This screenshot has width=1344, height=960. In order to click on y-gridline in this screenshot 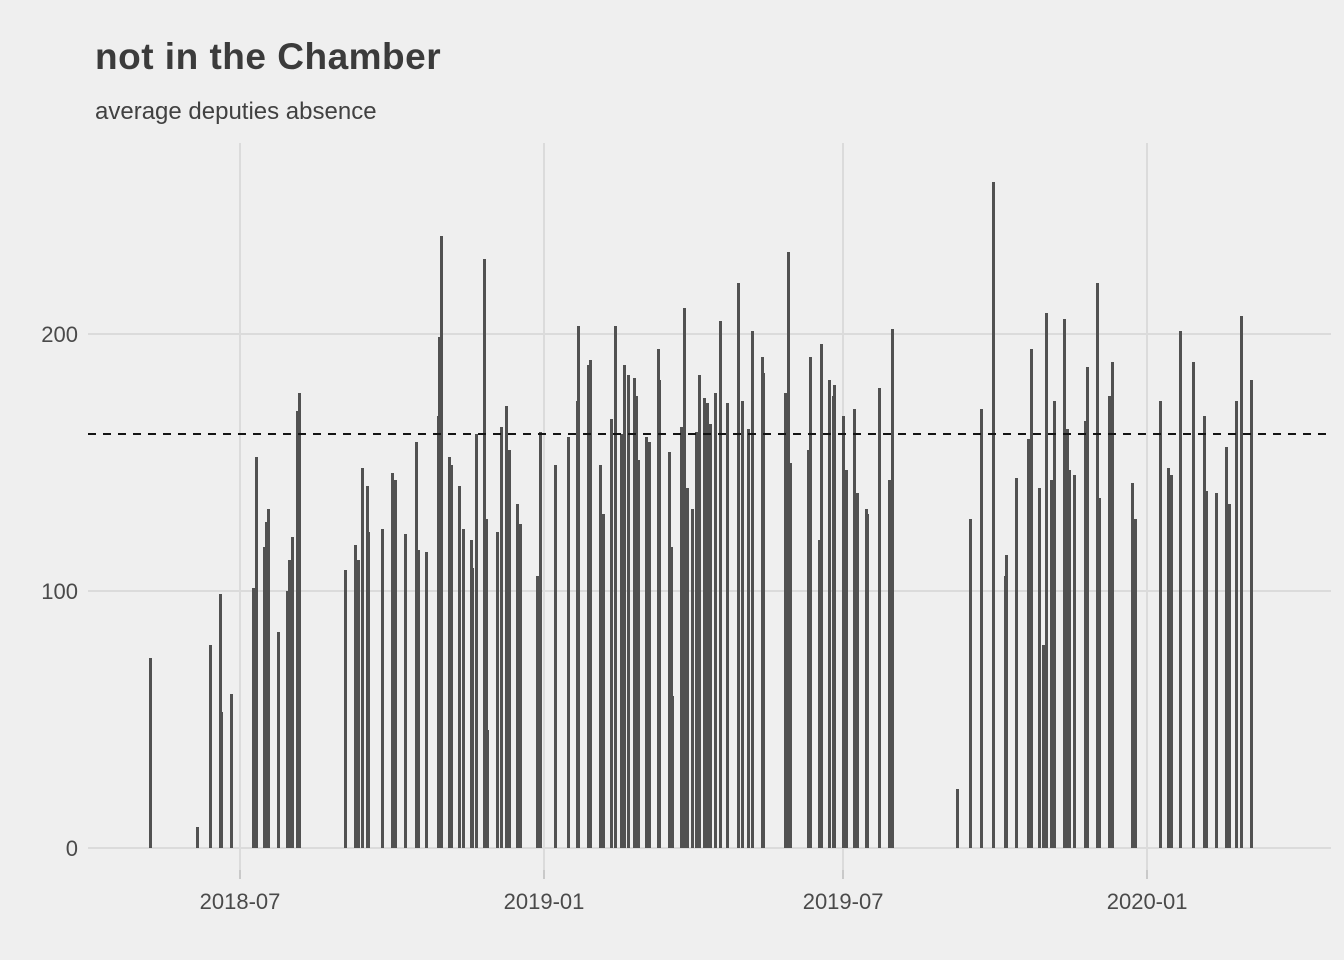, I will do `click(709, 334)`.